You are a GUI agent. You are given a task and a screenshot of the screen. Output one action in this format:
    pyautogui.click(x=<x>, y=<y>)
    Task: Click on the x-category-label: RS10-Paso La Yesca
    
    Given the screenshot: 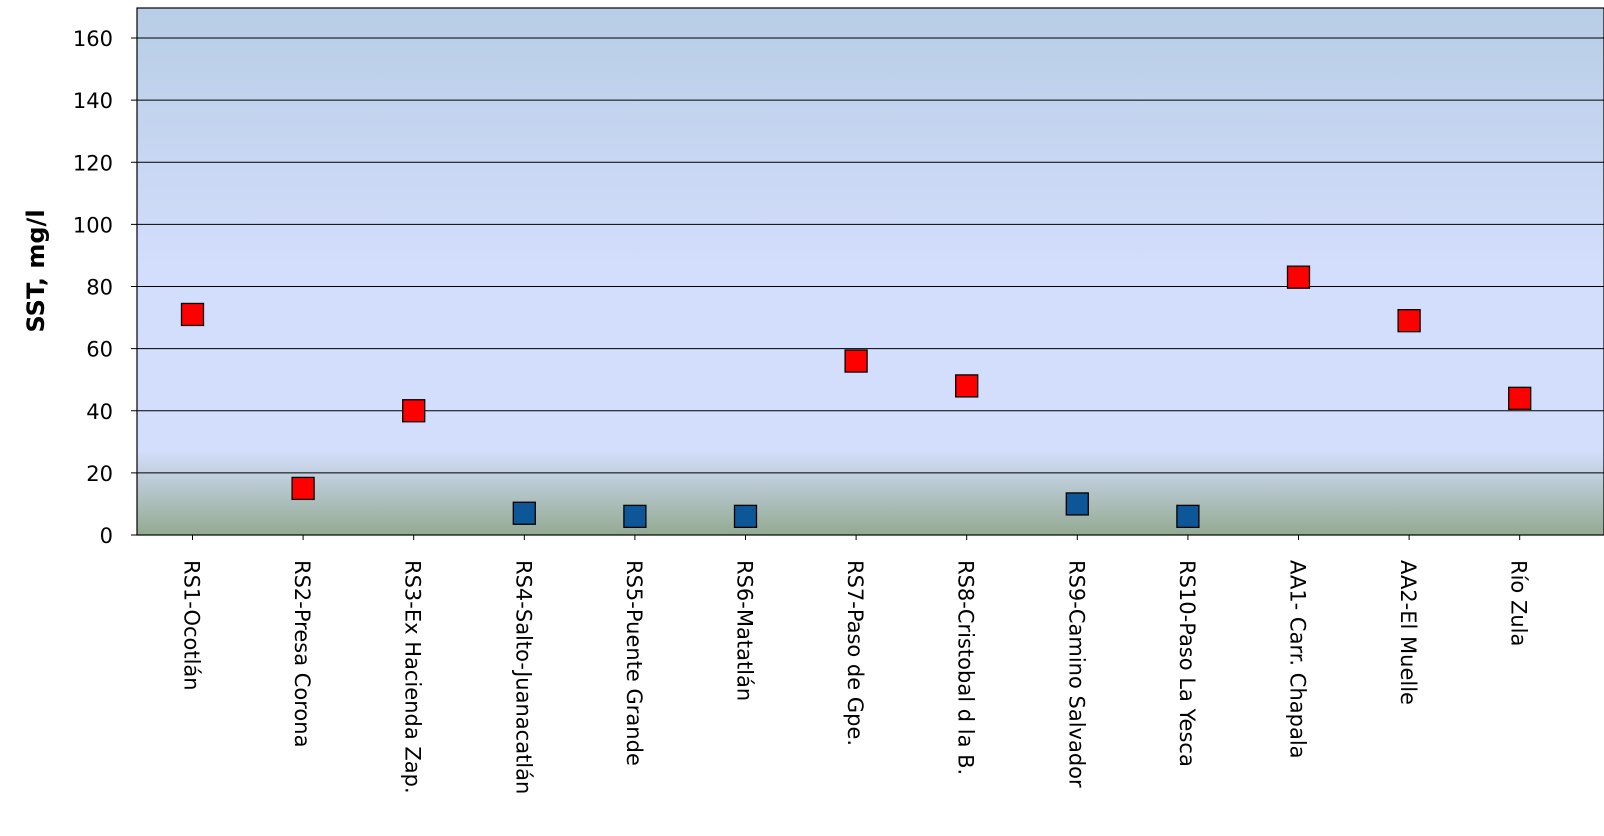 What is the action you would take?
    pyautogui.click(x=1187, y=663)
    